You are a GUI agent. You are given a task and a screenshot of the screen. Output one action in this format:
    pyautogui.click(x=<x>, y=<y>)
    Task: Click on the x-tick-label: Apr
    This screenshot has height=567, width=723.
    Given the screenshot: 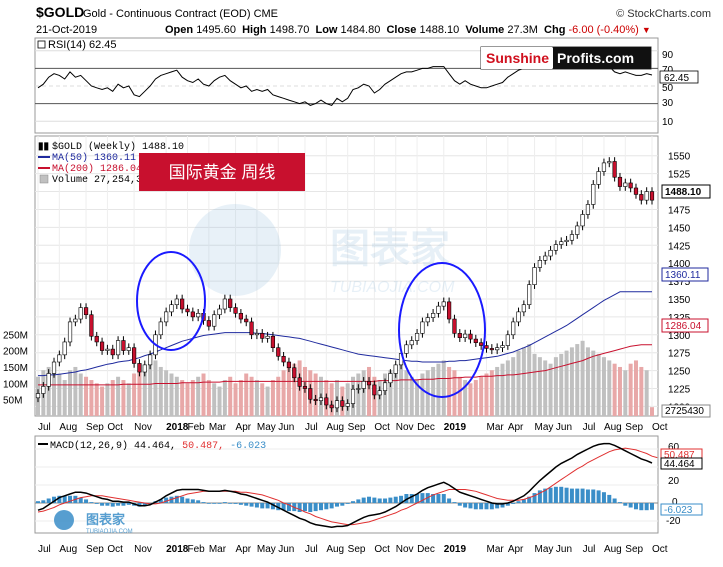 What is the action you would take?
    pyautogui.click(x=516, y=427)
    